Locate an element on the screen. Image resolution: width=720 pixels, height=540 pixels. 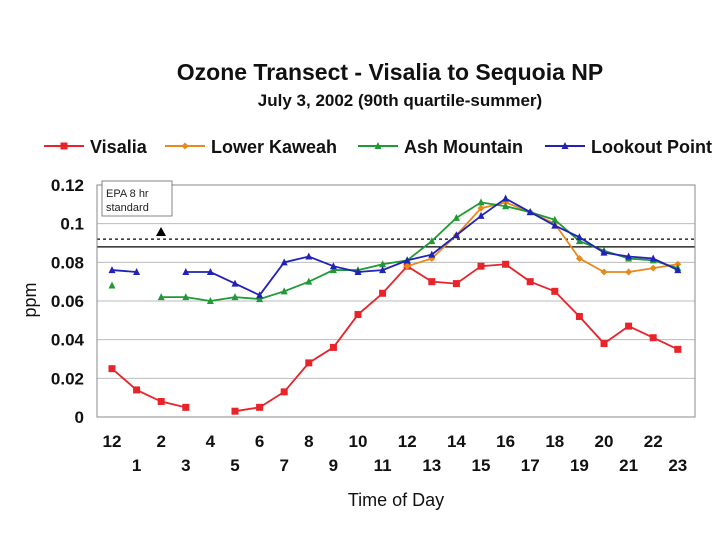
x-tick-label: 1 is located at coordinates (136, 465).